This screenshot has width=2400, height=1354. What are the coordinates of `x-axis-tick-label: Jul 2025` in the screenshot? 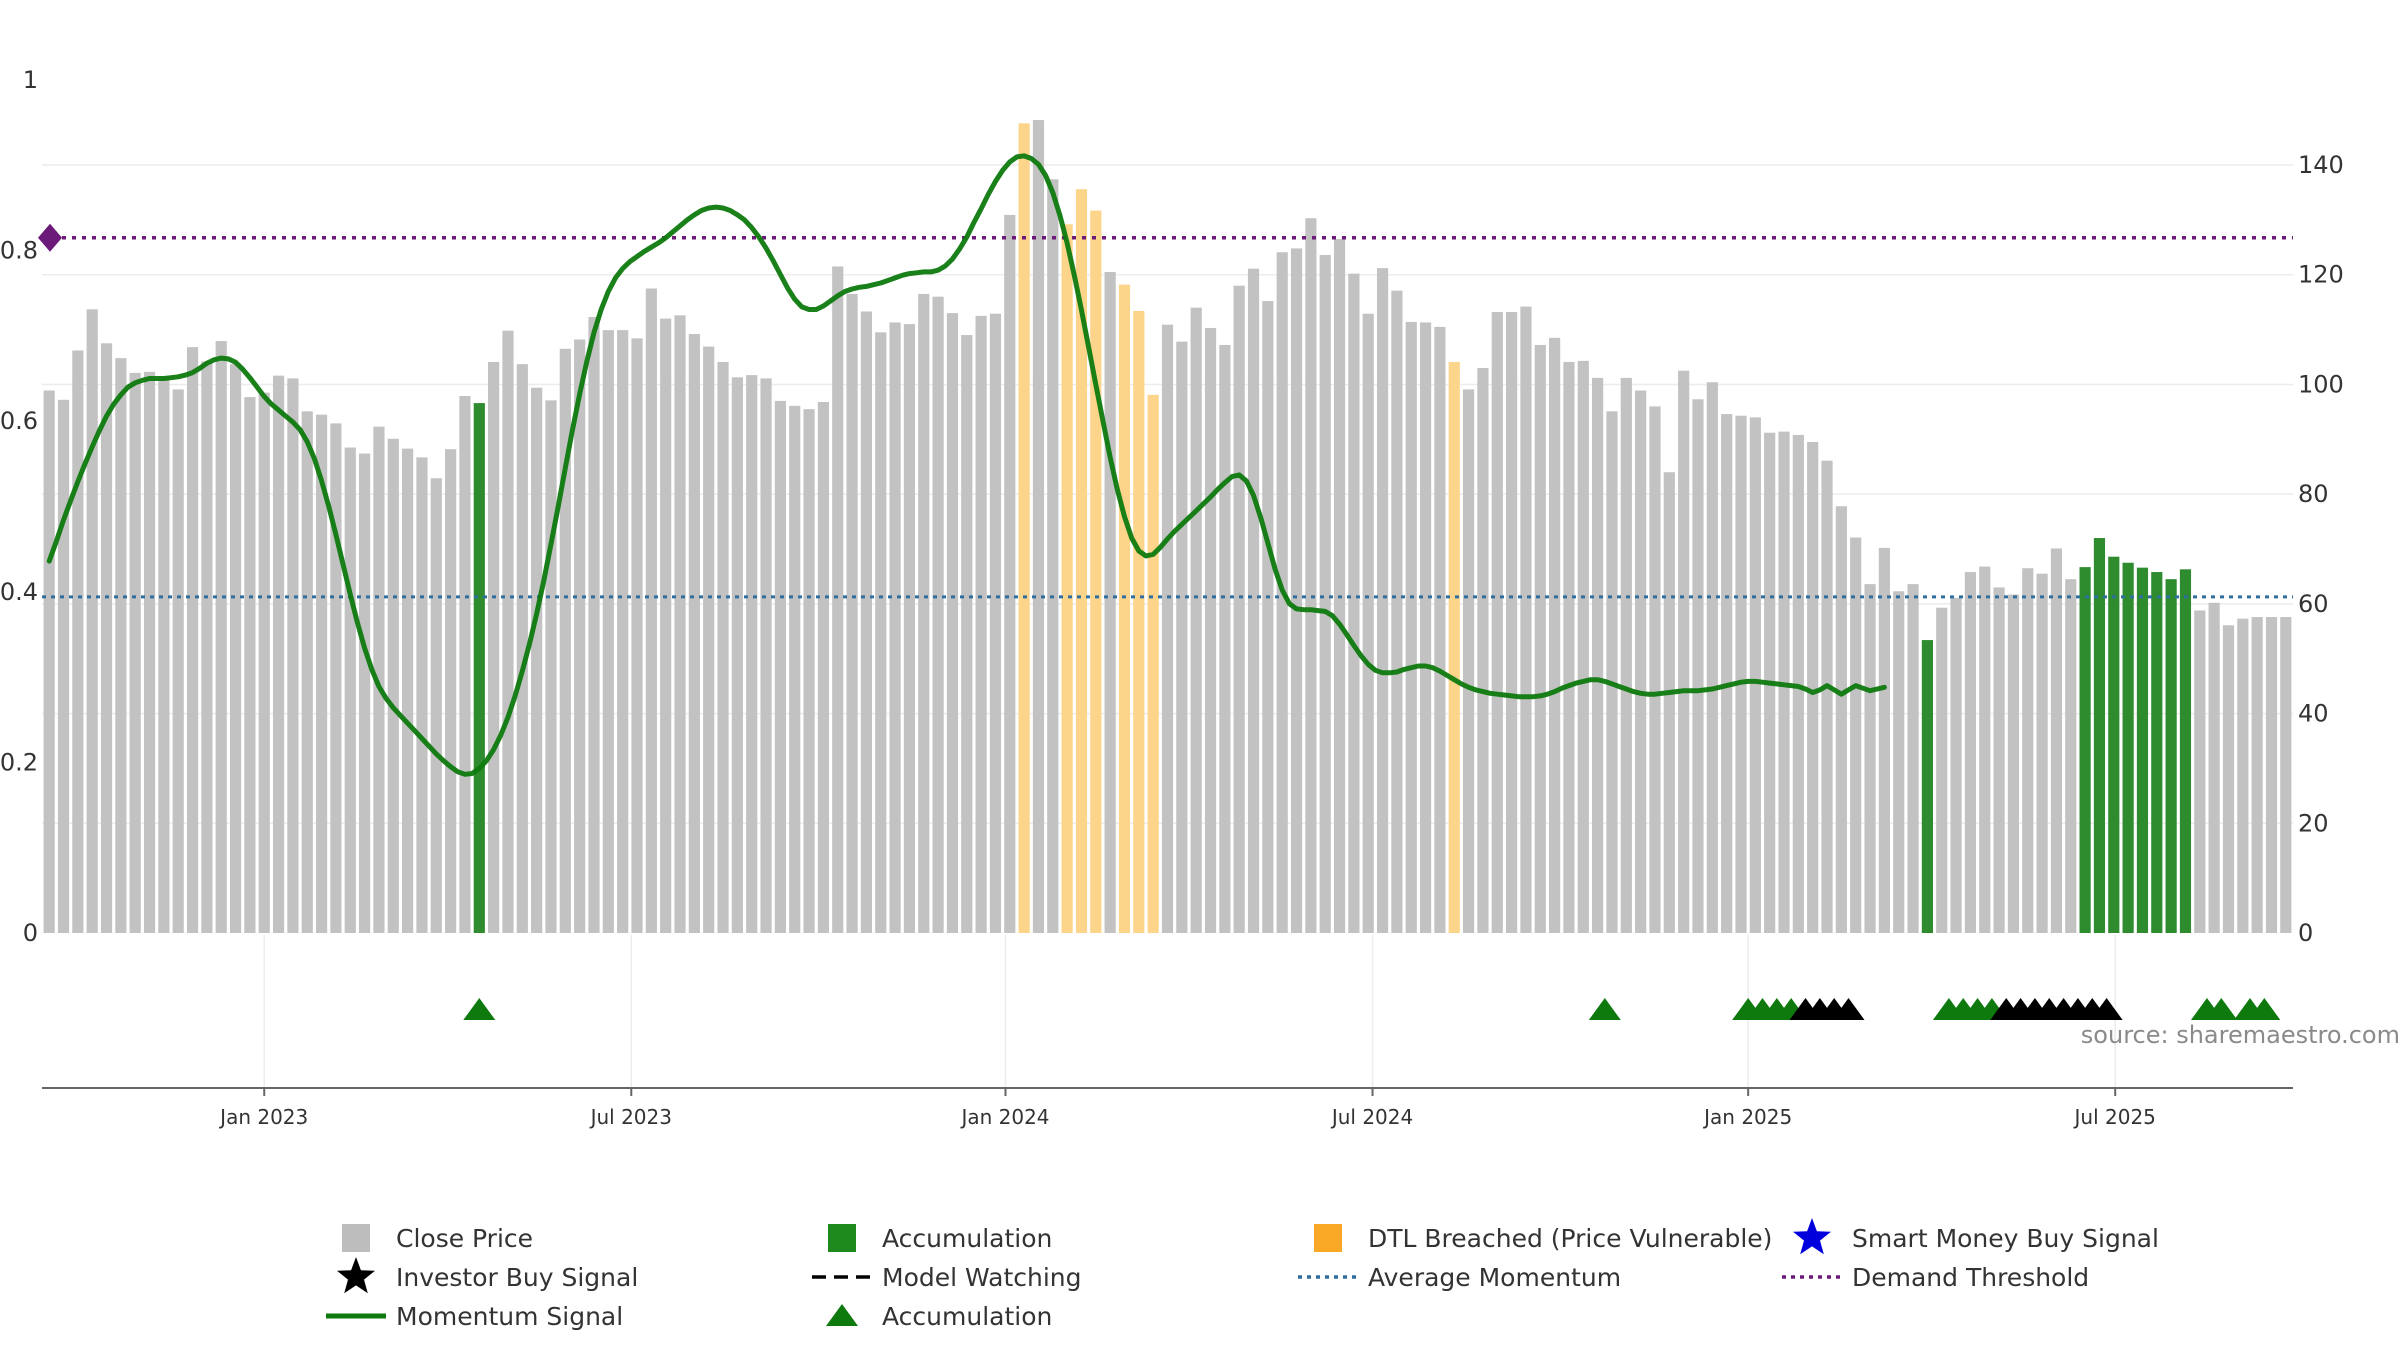 It's located at (2114, 1117).